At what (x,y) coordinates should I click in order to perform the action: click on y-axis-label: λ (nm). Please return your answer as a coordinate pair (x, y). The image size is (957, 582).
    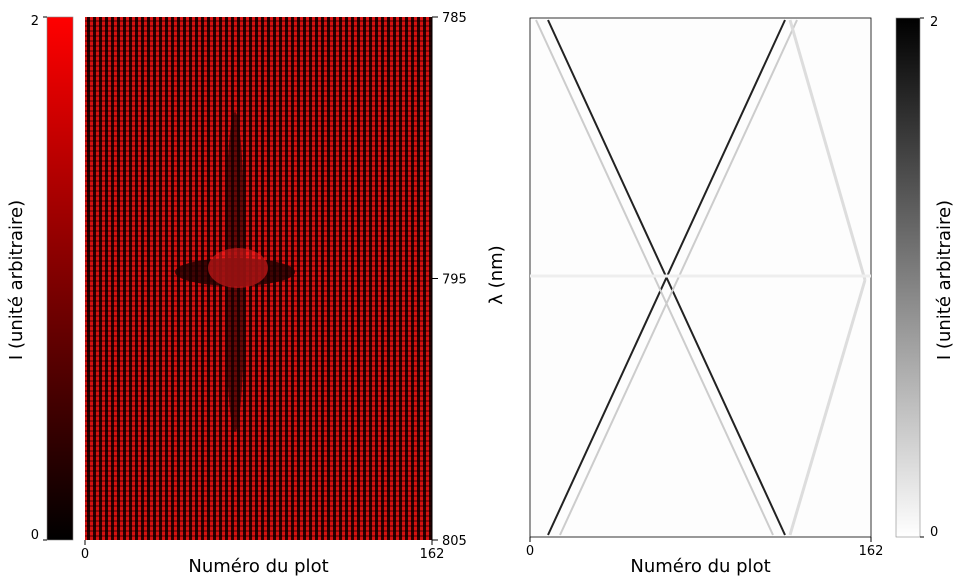
    Looking at the image, I should click on (496, 274).